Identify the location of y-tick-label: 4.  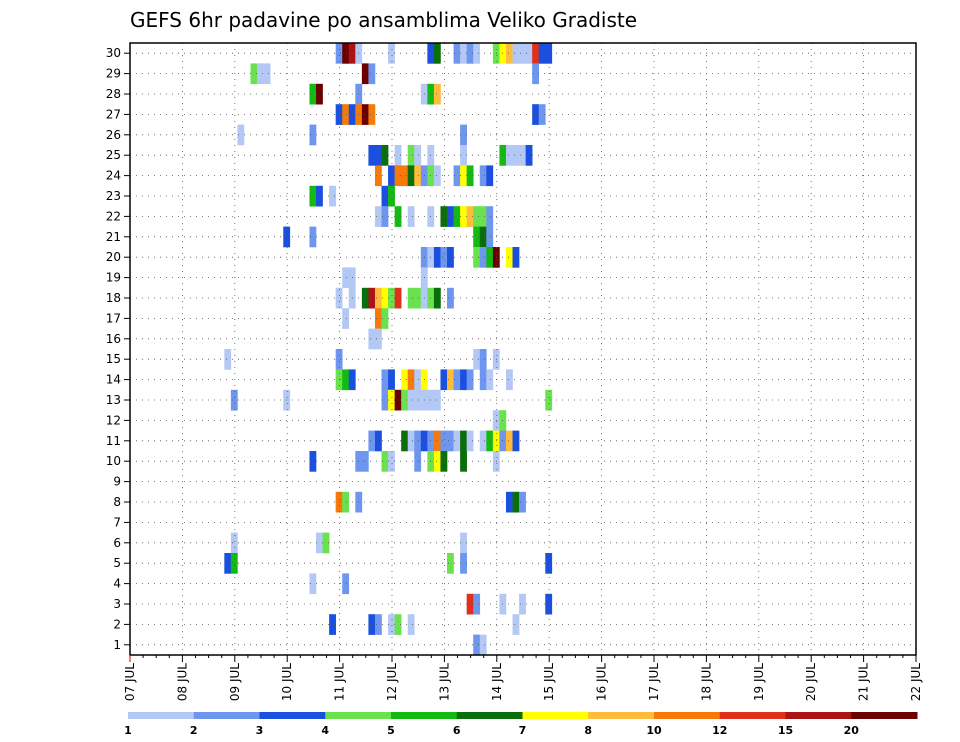
(117, 584).